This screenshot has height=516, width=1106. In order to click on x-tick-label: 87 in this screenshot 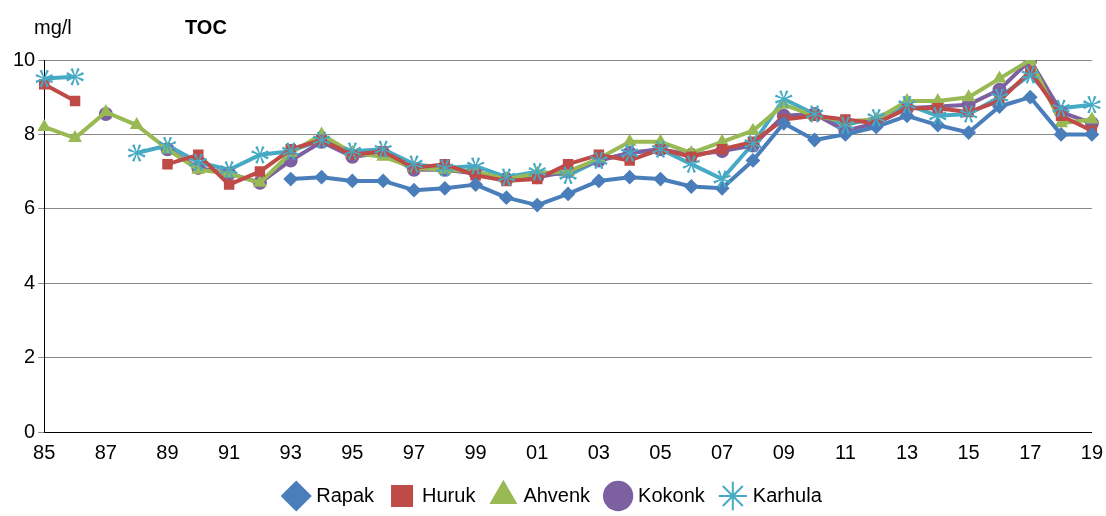, I will do `click(105, 451)`.